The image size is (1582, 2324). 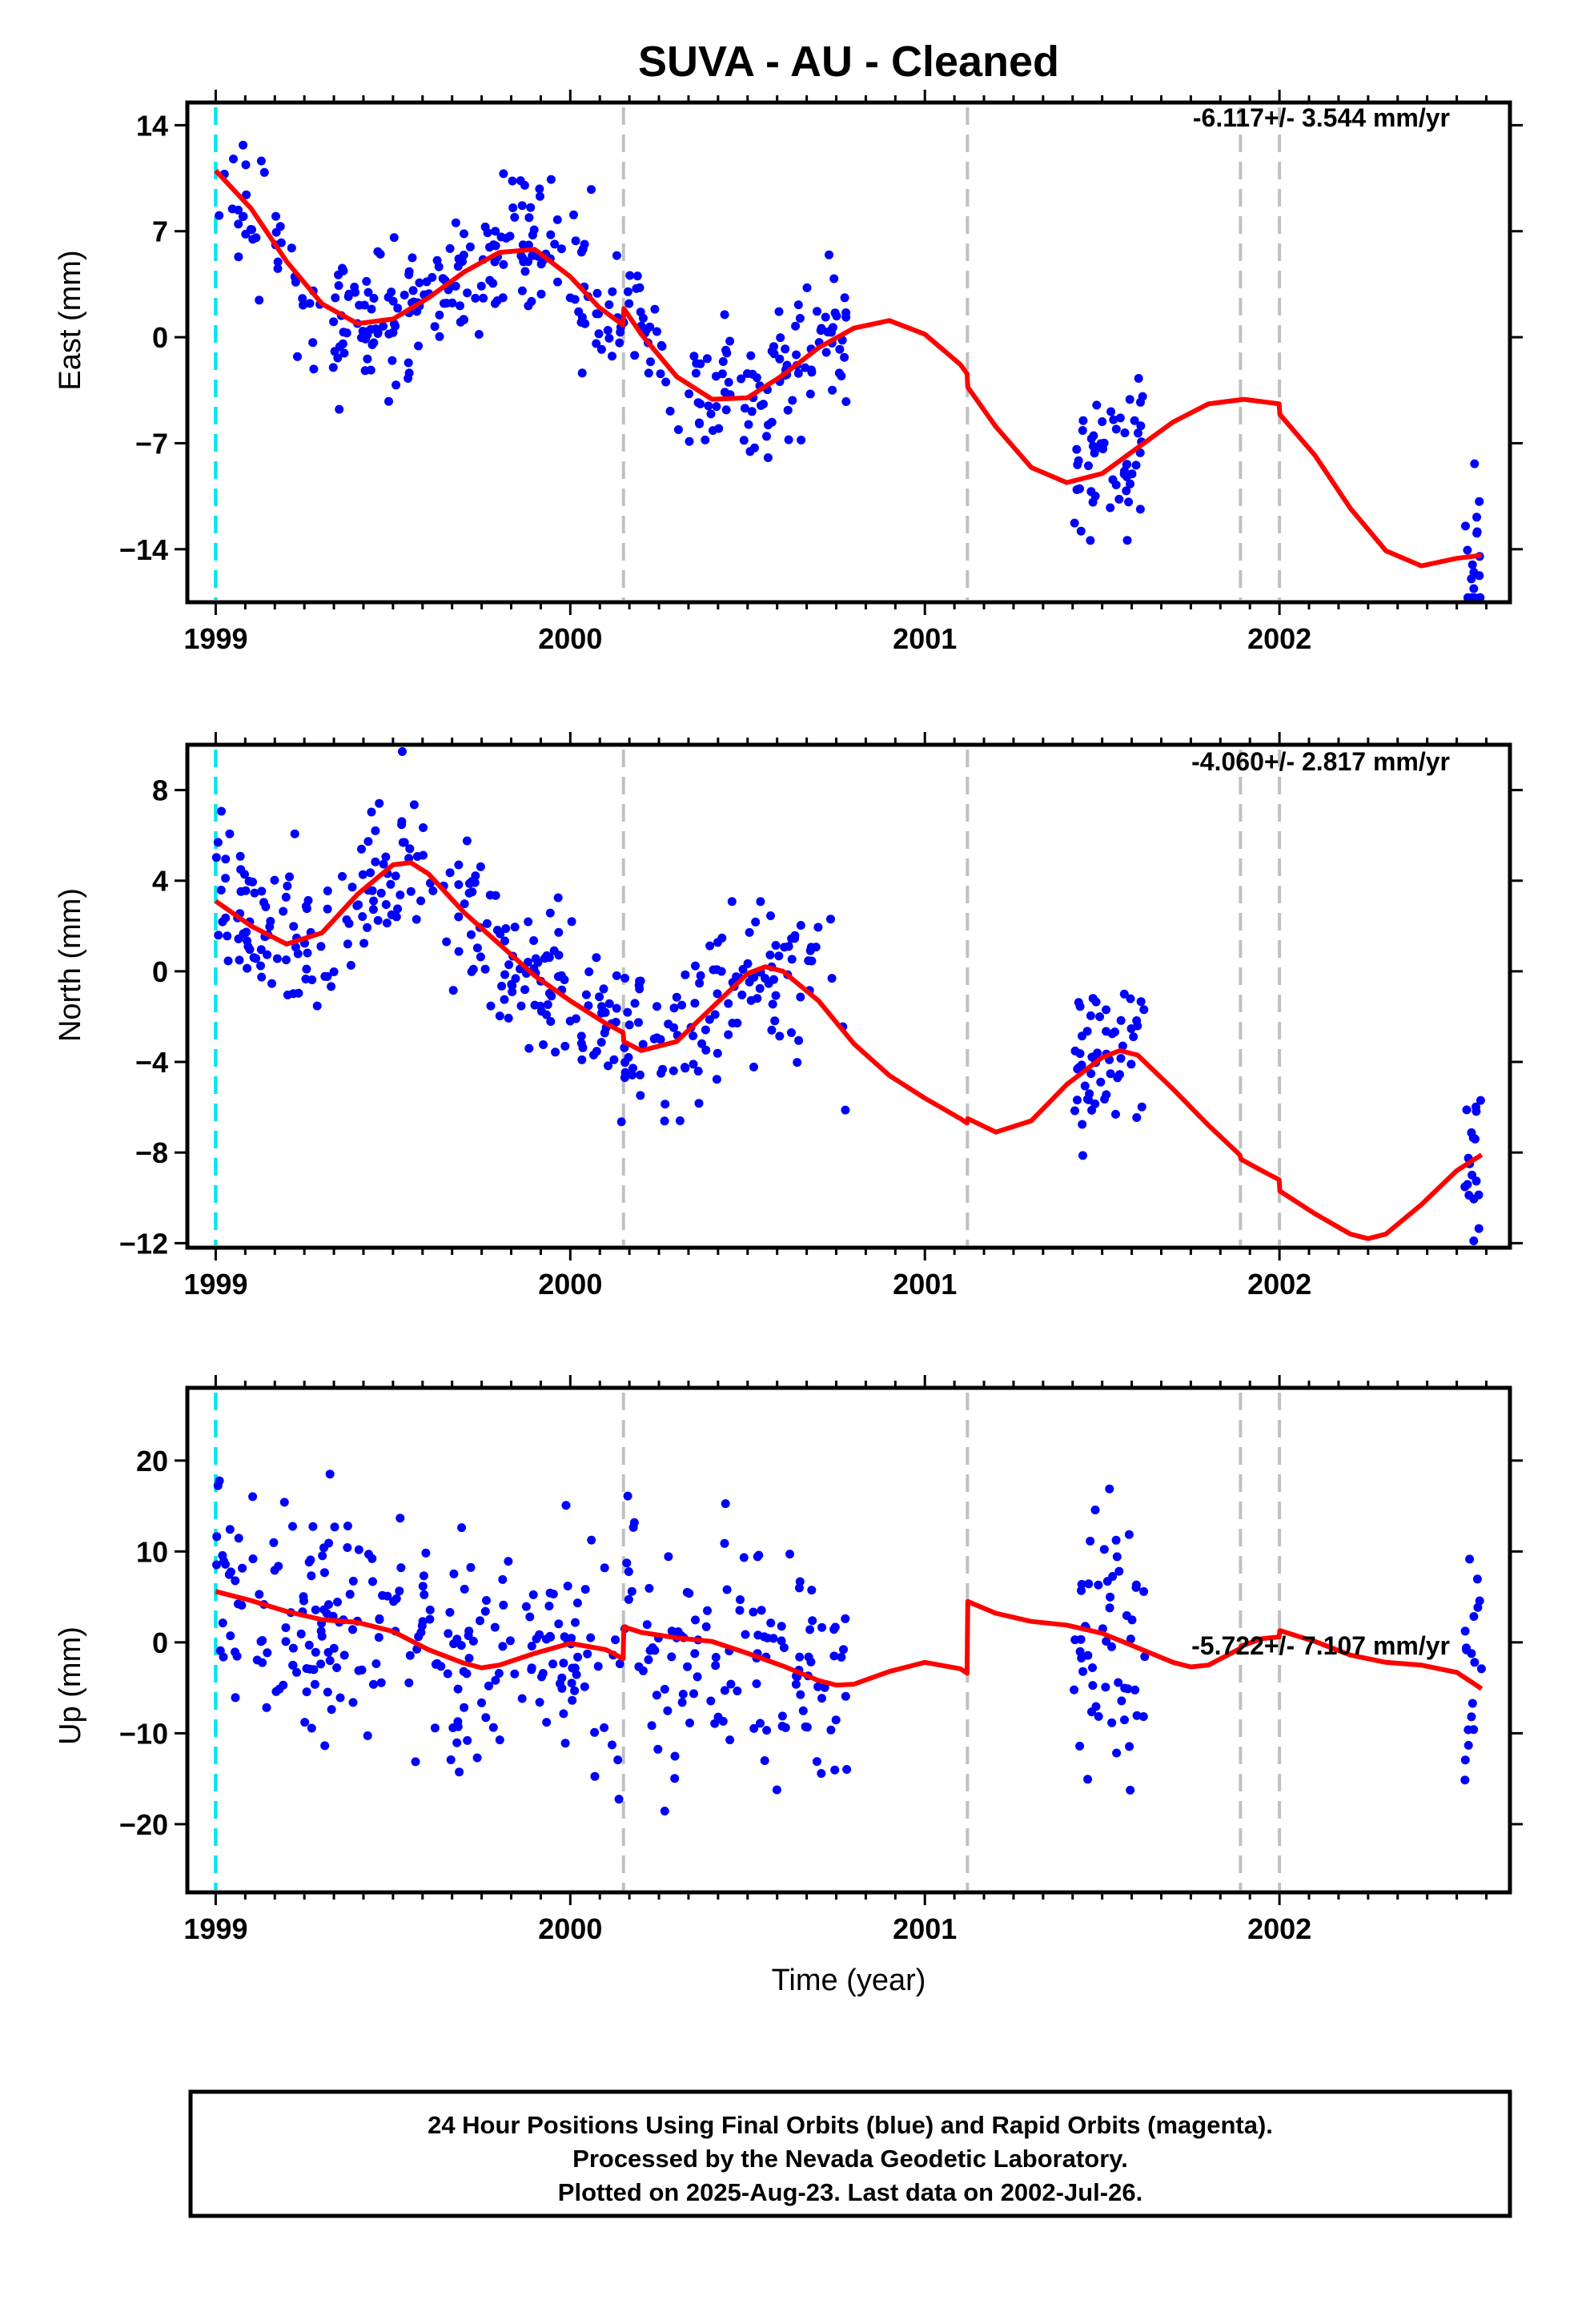 I want to click on up-y-axis-label: Up (mm), so click(x=70, y=1685).